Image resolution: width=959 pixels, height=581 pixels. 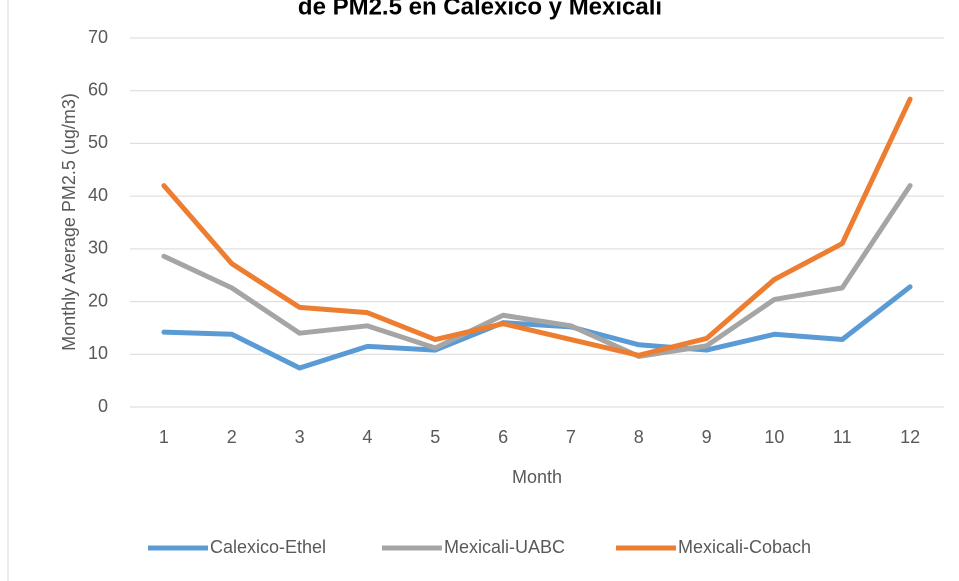 What do you see at coordinates (268, 547) in the screenshot?
I see `legend-label: Calexico-Ethel` at bounding box center [268, 547].